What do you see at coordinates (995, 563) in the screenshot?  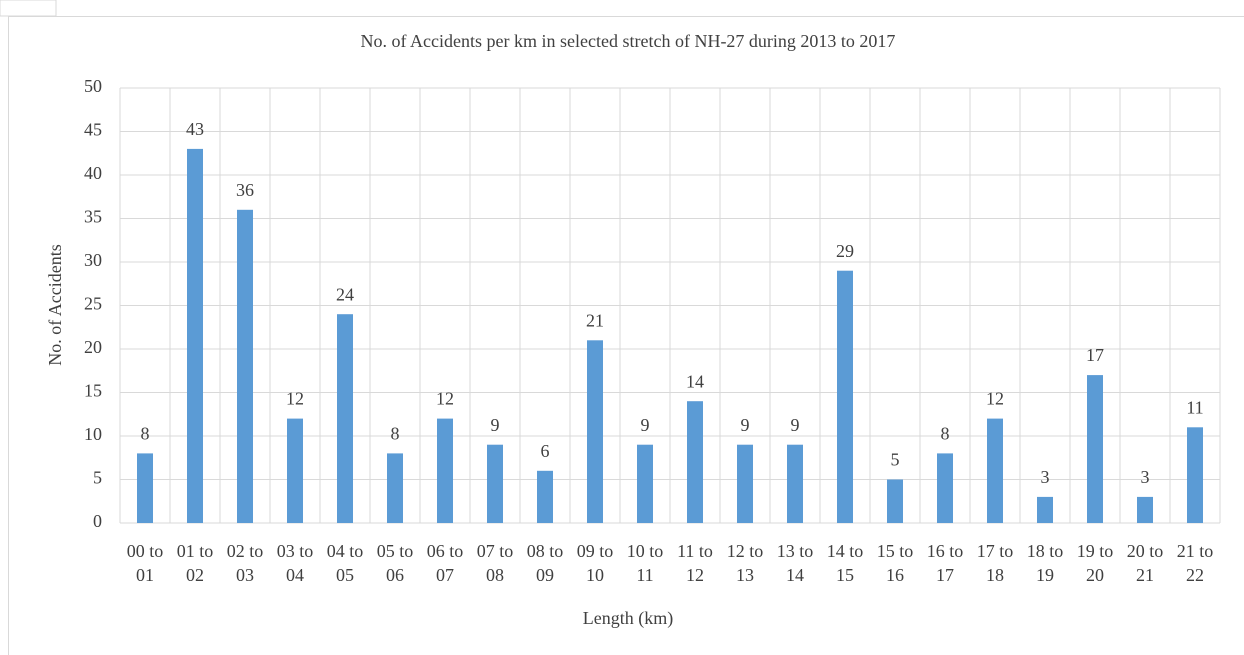 I see `x-tick-label: 17 to 18` at bounding box center [995, 563].